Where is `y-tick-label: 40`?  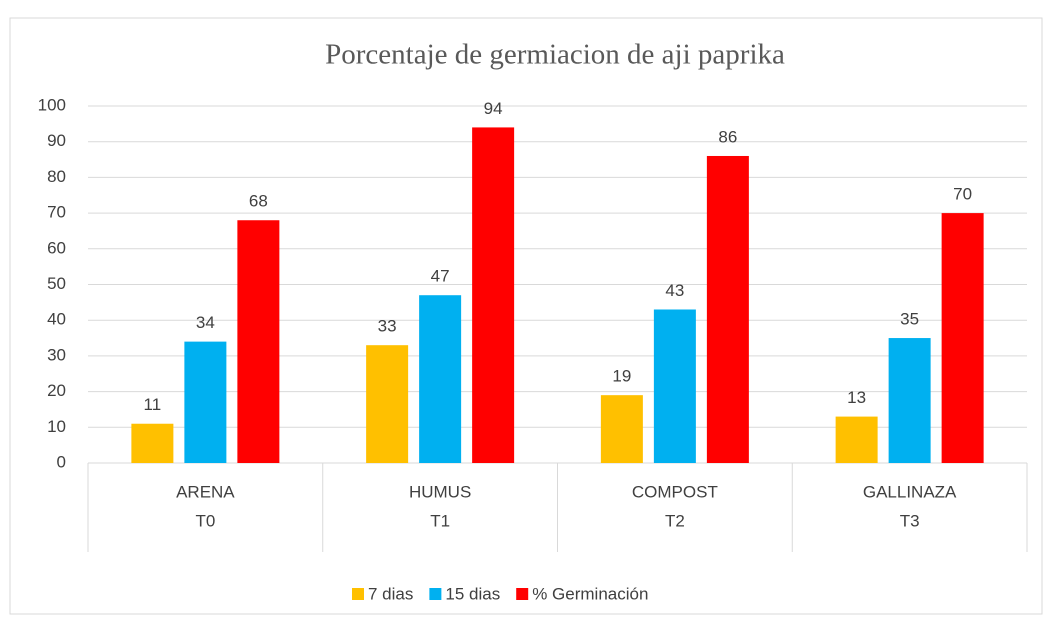
y-tick-label: 40 is located at coordinates (56, 319).